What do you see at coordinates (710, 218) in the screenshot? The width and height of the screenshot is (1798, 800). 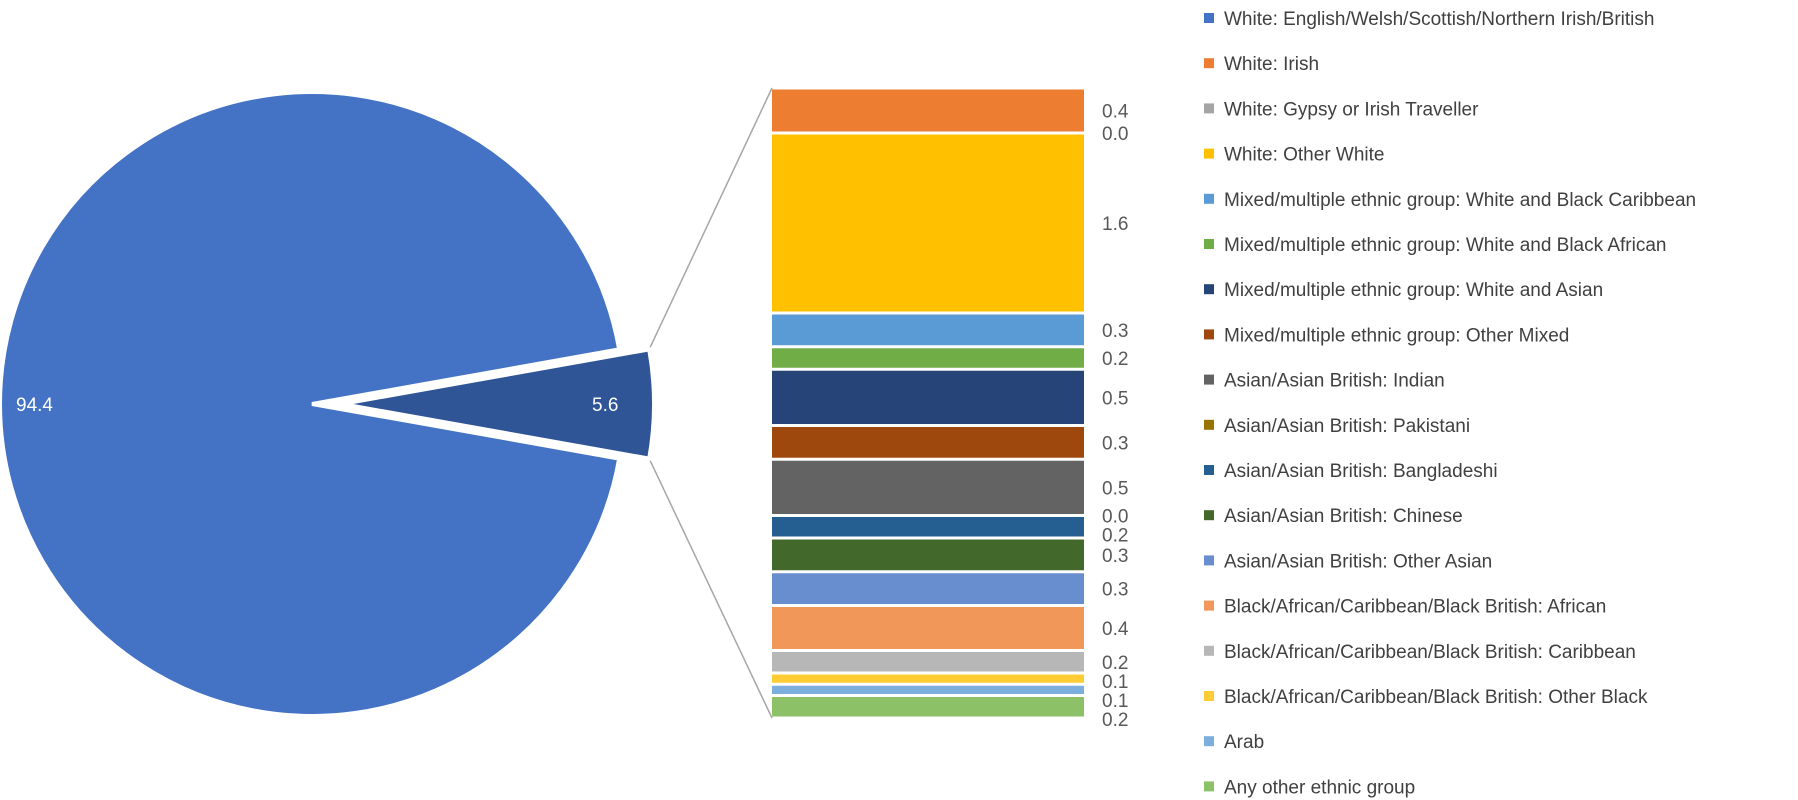 I see `connector-top` at bounding box center [710, 218].